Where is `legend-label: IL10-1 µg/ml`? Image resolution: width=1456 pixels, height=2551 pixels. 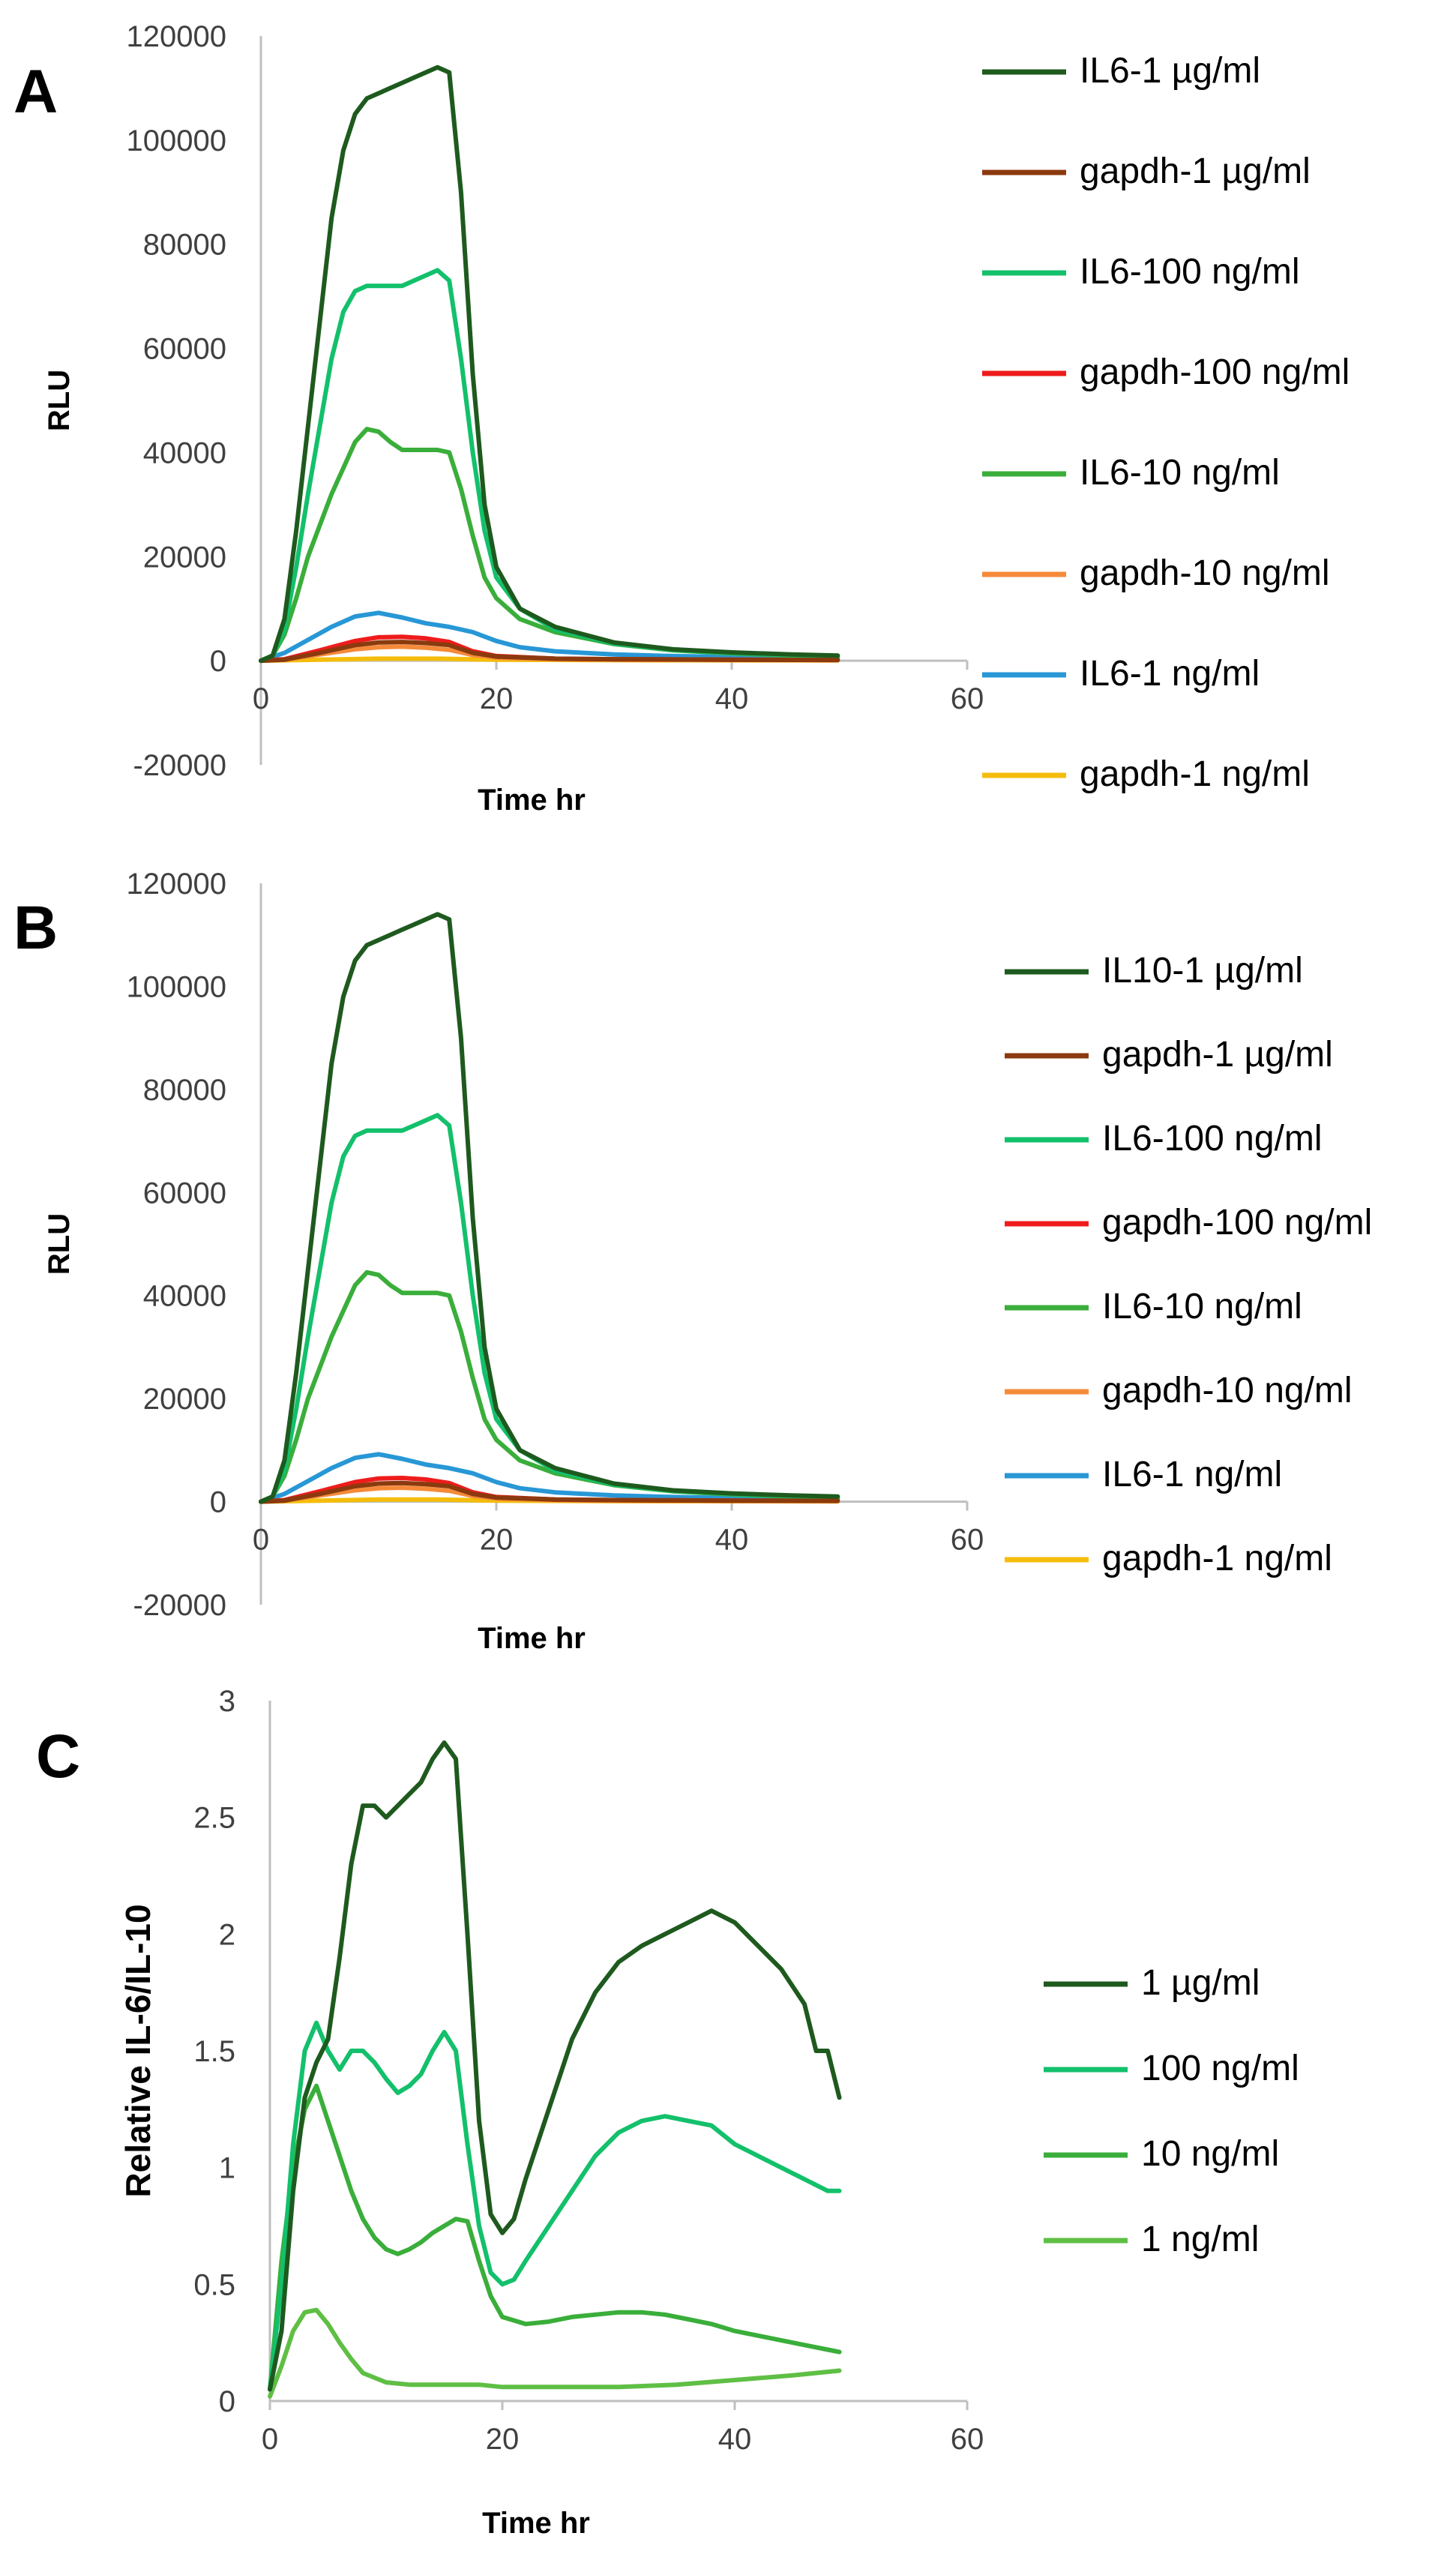 legend-label: IL10-1 µg/ml is located at coordinates (1202, 971).